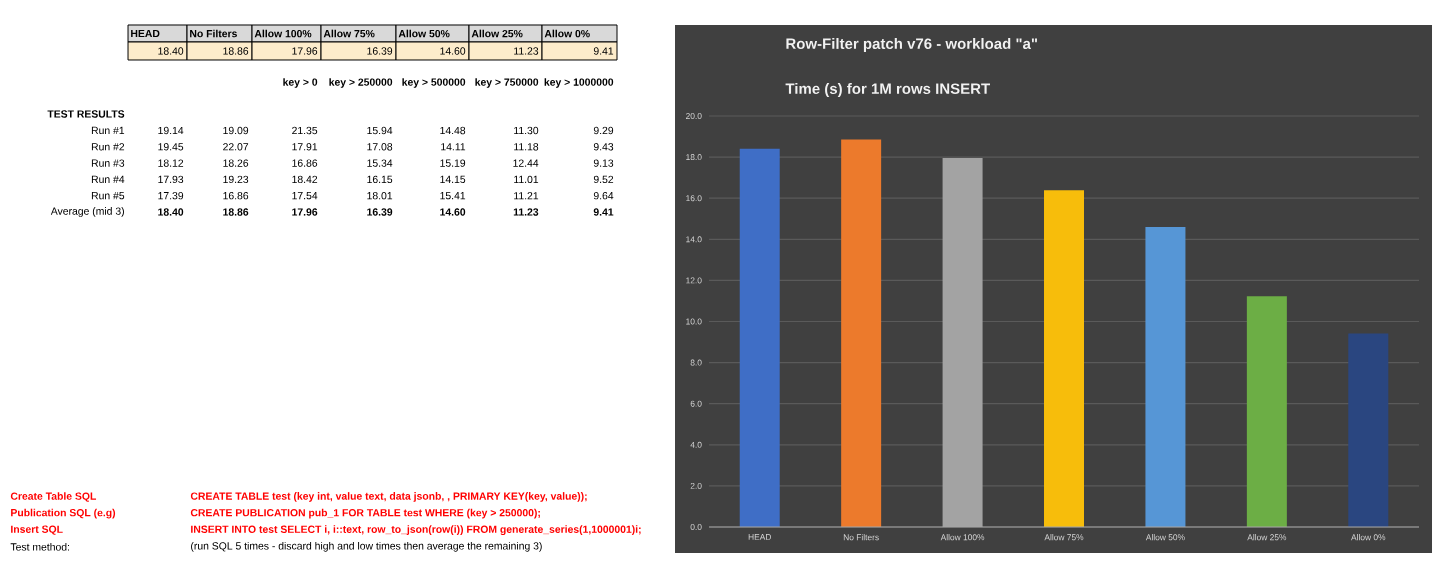 The height and width of the screenshot is (561, 1438). I want to click on category-label: Allow 50%, so click(424, 33).